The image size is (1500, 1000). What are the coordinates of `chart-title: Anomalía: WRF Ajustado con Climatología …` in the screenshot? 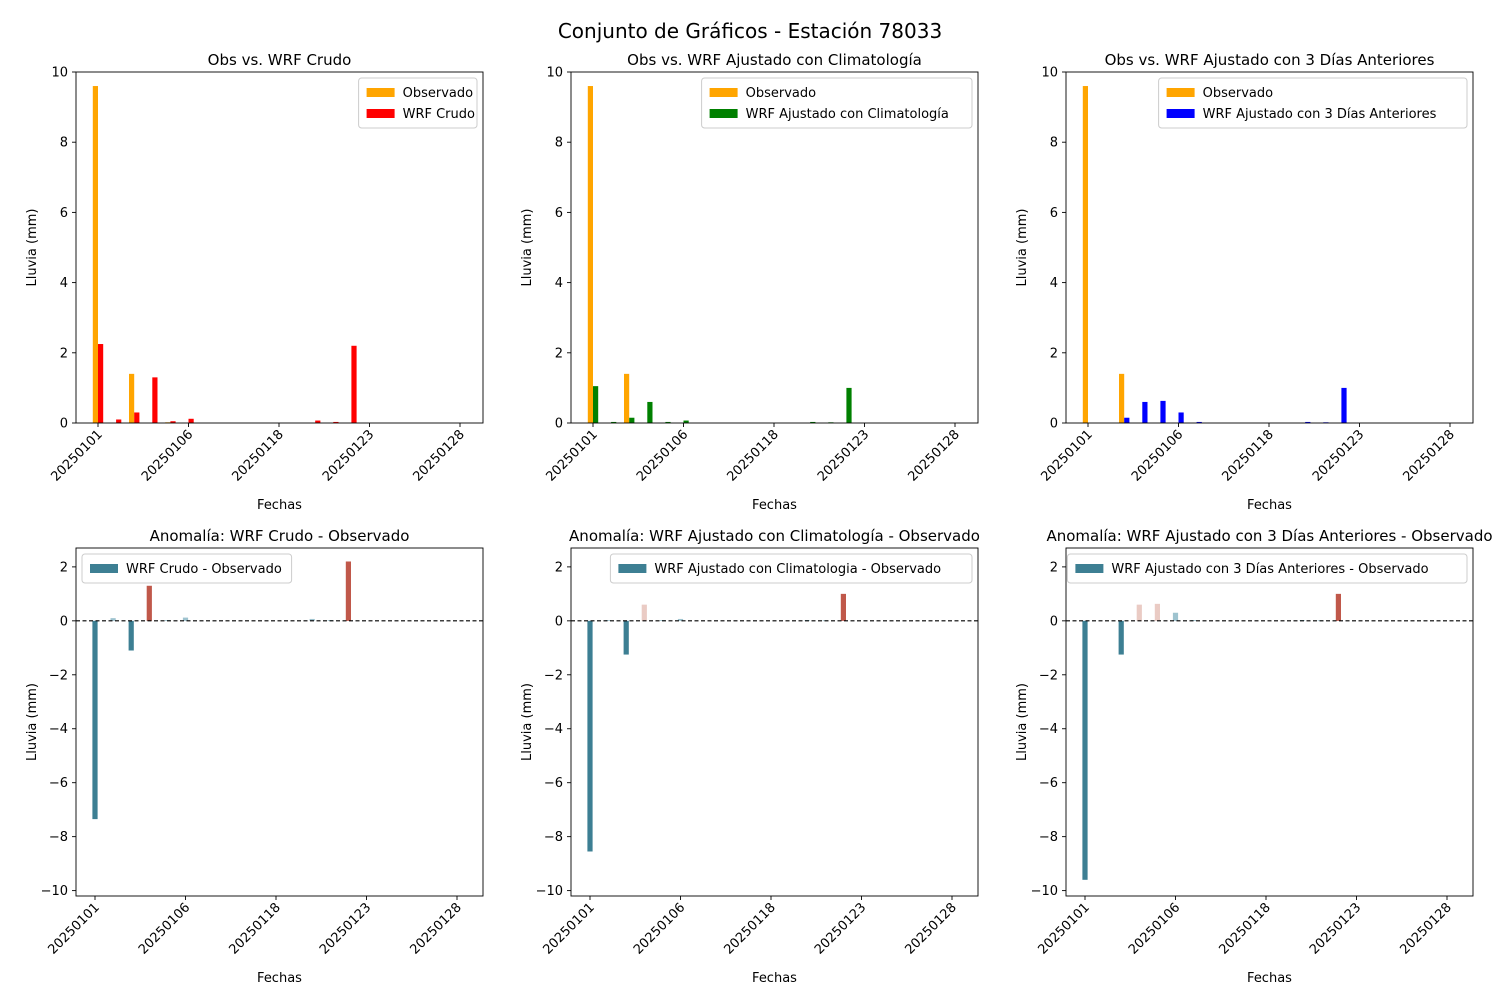 It's located at (774, 536).